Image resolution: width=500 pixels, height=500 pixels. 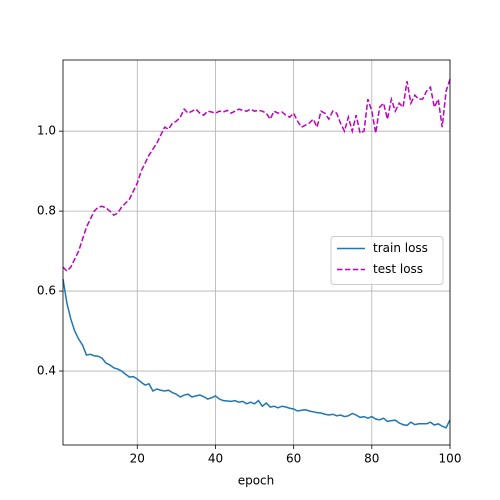 What do you see at coordinates (46, 291) in the screenshot?
I see `y-tick-label: 0.6` at bounding box center [46, 291].